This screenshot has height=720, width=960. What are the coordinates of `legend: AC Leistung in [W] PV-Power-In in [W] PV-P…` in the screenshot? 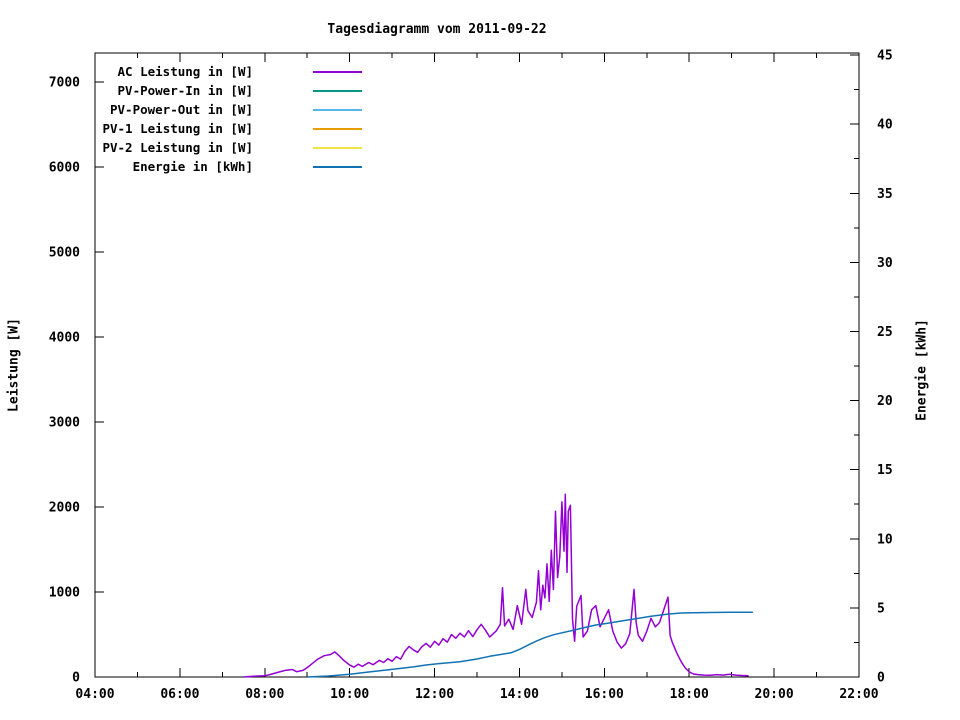 It's located at (200, 119).